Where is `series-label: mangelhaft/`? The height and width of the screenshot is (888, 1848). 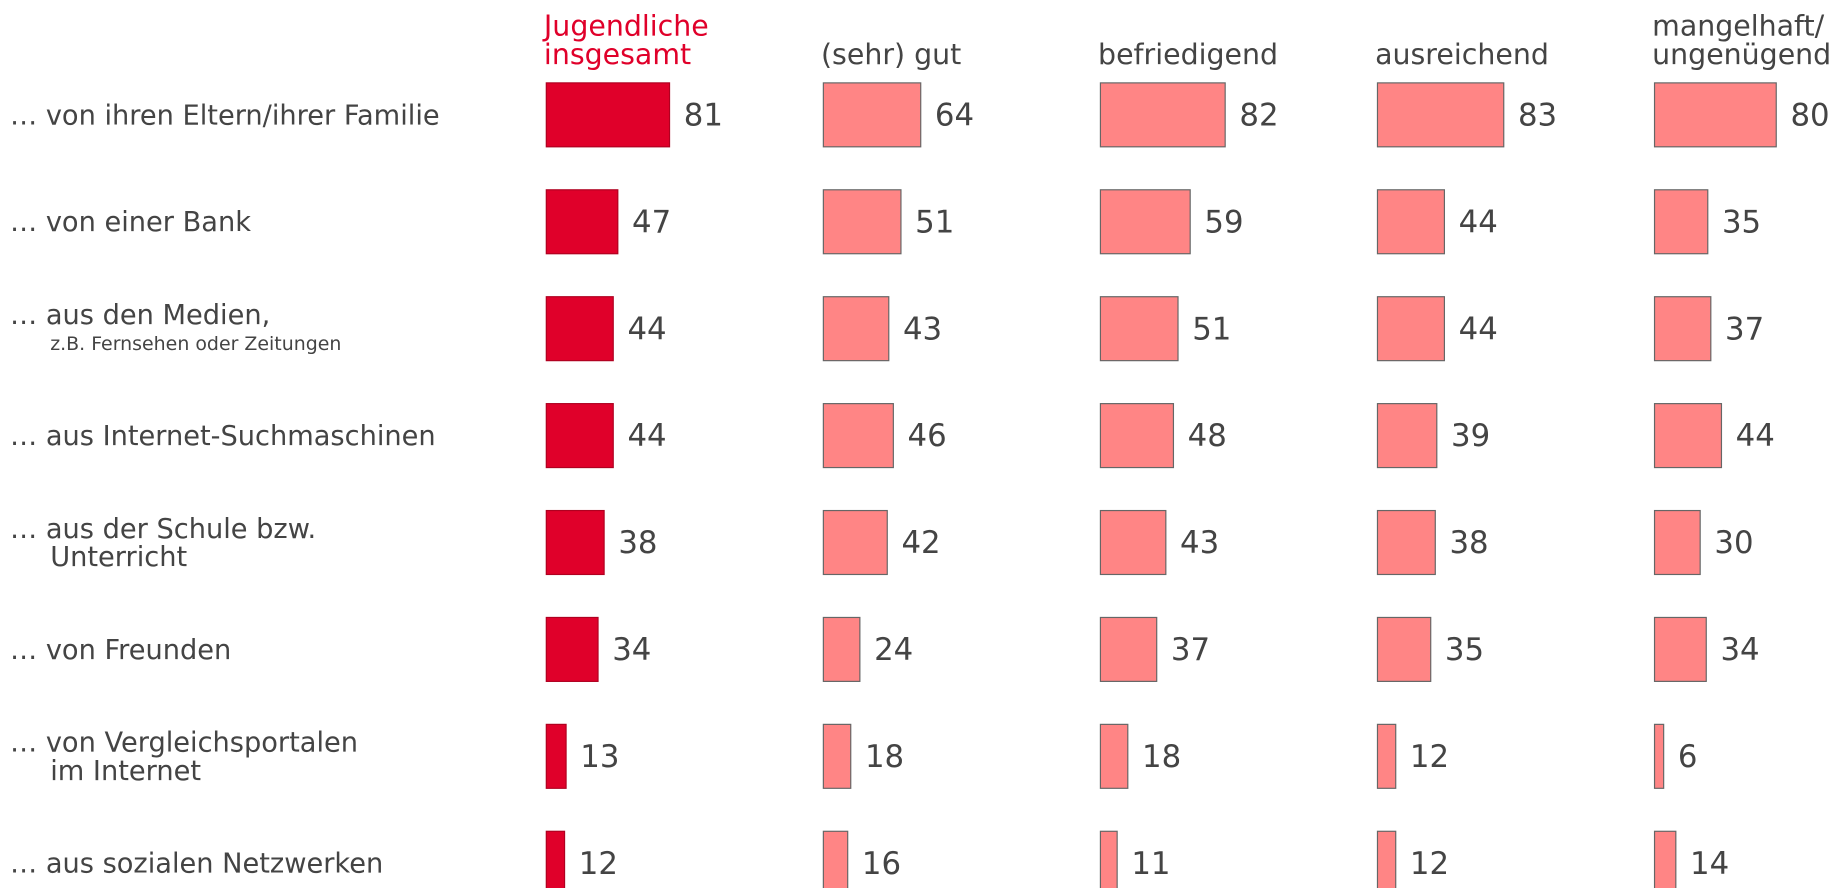 series-label: mangelhaft/ is located at coordinates (1738, 26).